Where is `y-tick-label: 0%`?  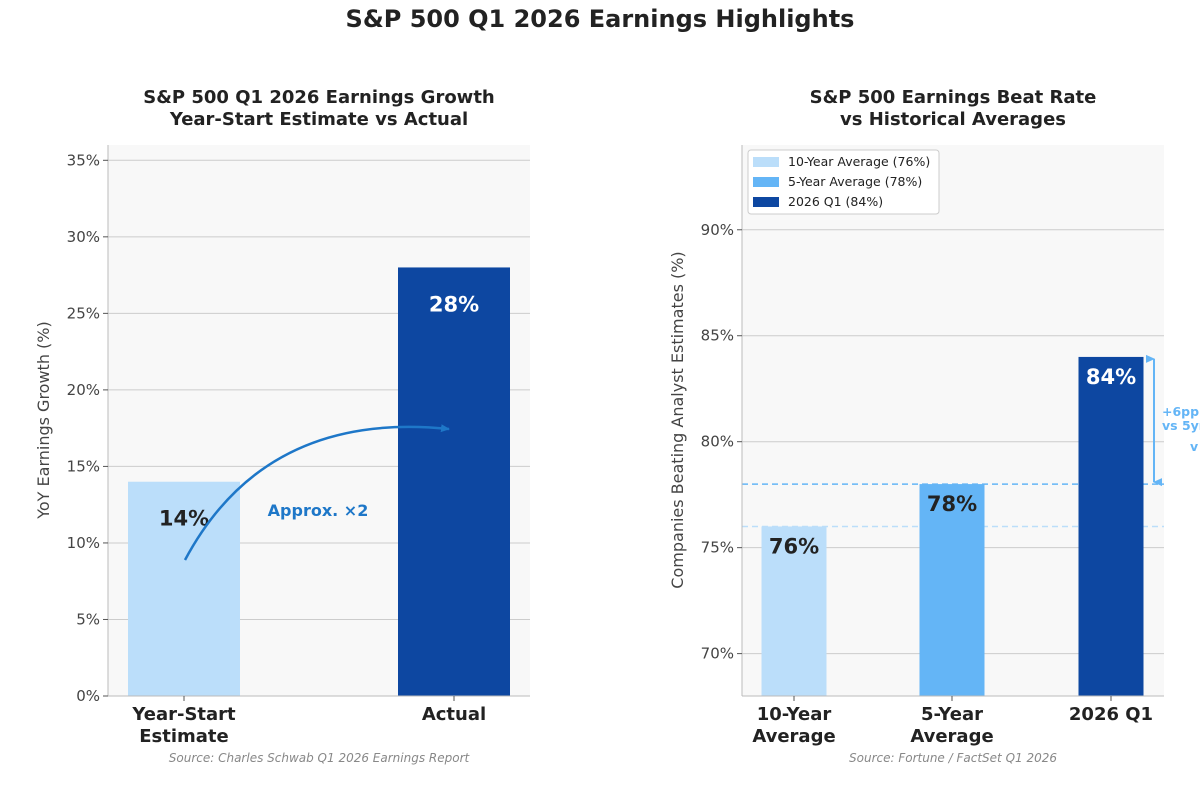 y-tick-label: 0% is located at coordinates (88, 696).